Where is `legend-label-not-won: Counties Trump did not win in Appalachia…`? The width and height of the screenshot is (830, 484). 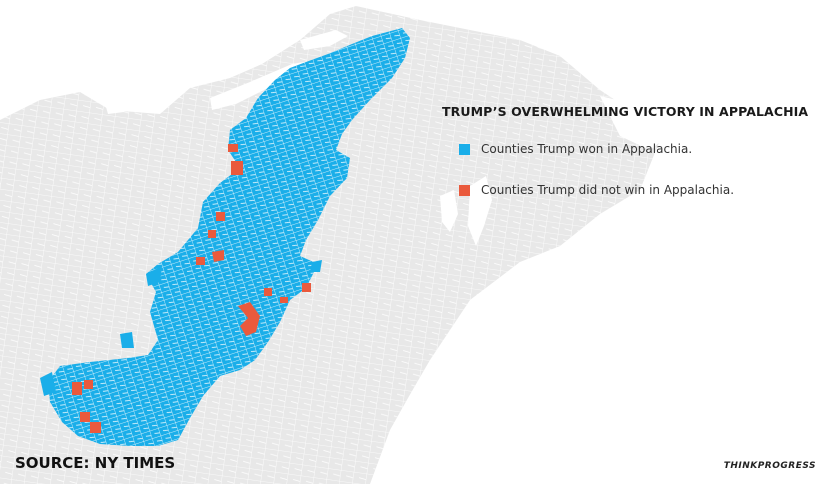 legend-label-not-won: Counties Trump did not win in Appalachia… is located at coordinates (608, 190).